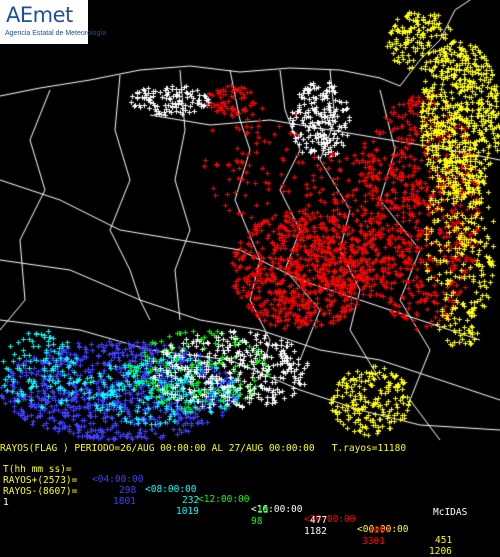  Describe the element at coordinates (128, 490) in the screenshot. I see `positive-value-1: 298` at that location.